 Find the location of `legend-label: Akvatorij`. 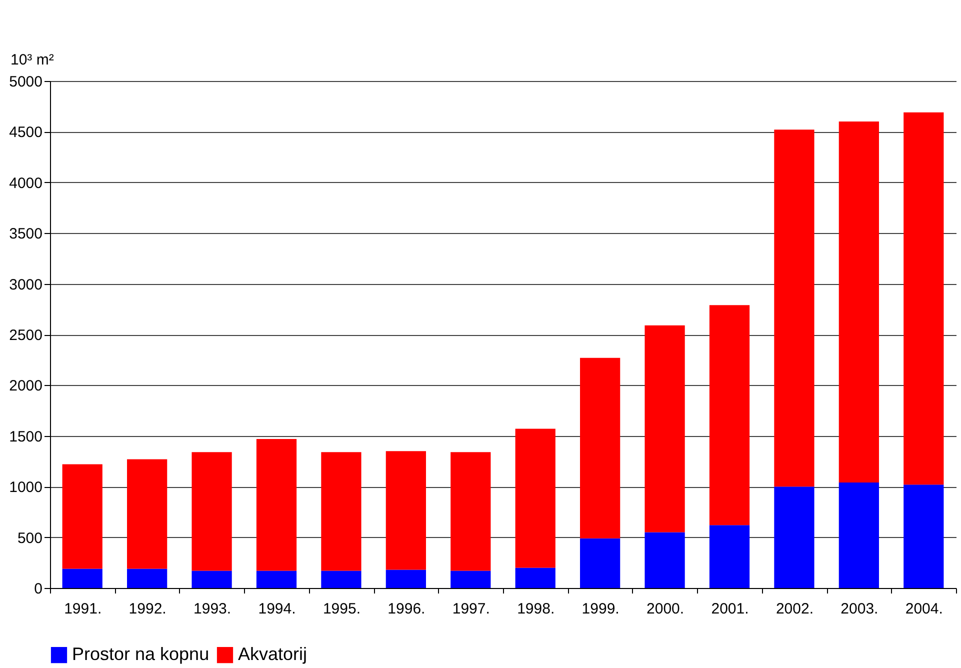

legend-label: Akvatorij is located at coordinates (273, 654).